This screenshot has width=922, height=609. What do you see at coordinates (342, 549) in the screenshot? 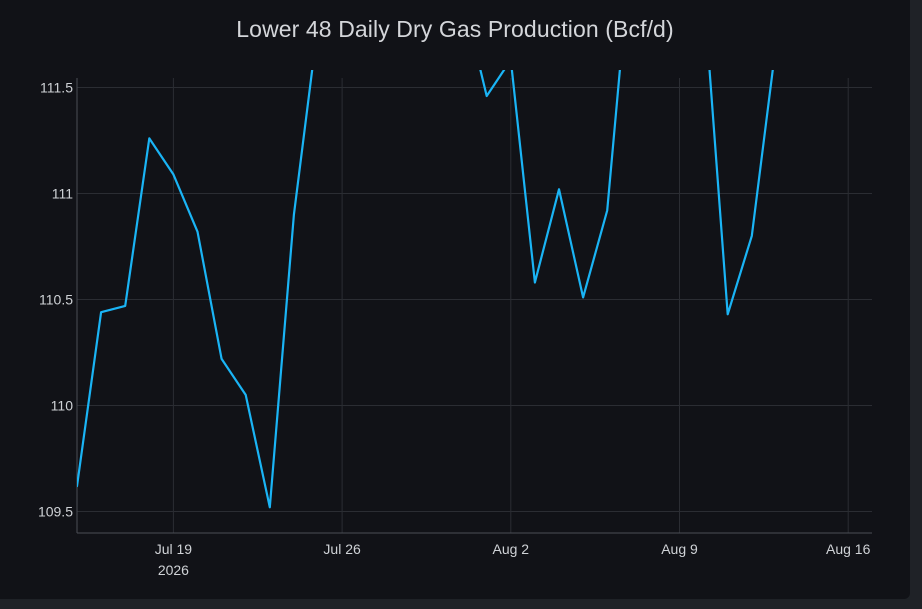
I see `x-tick-label: Jul 26` at bounding box center [342, 549].